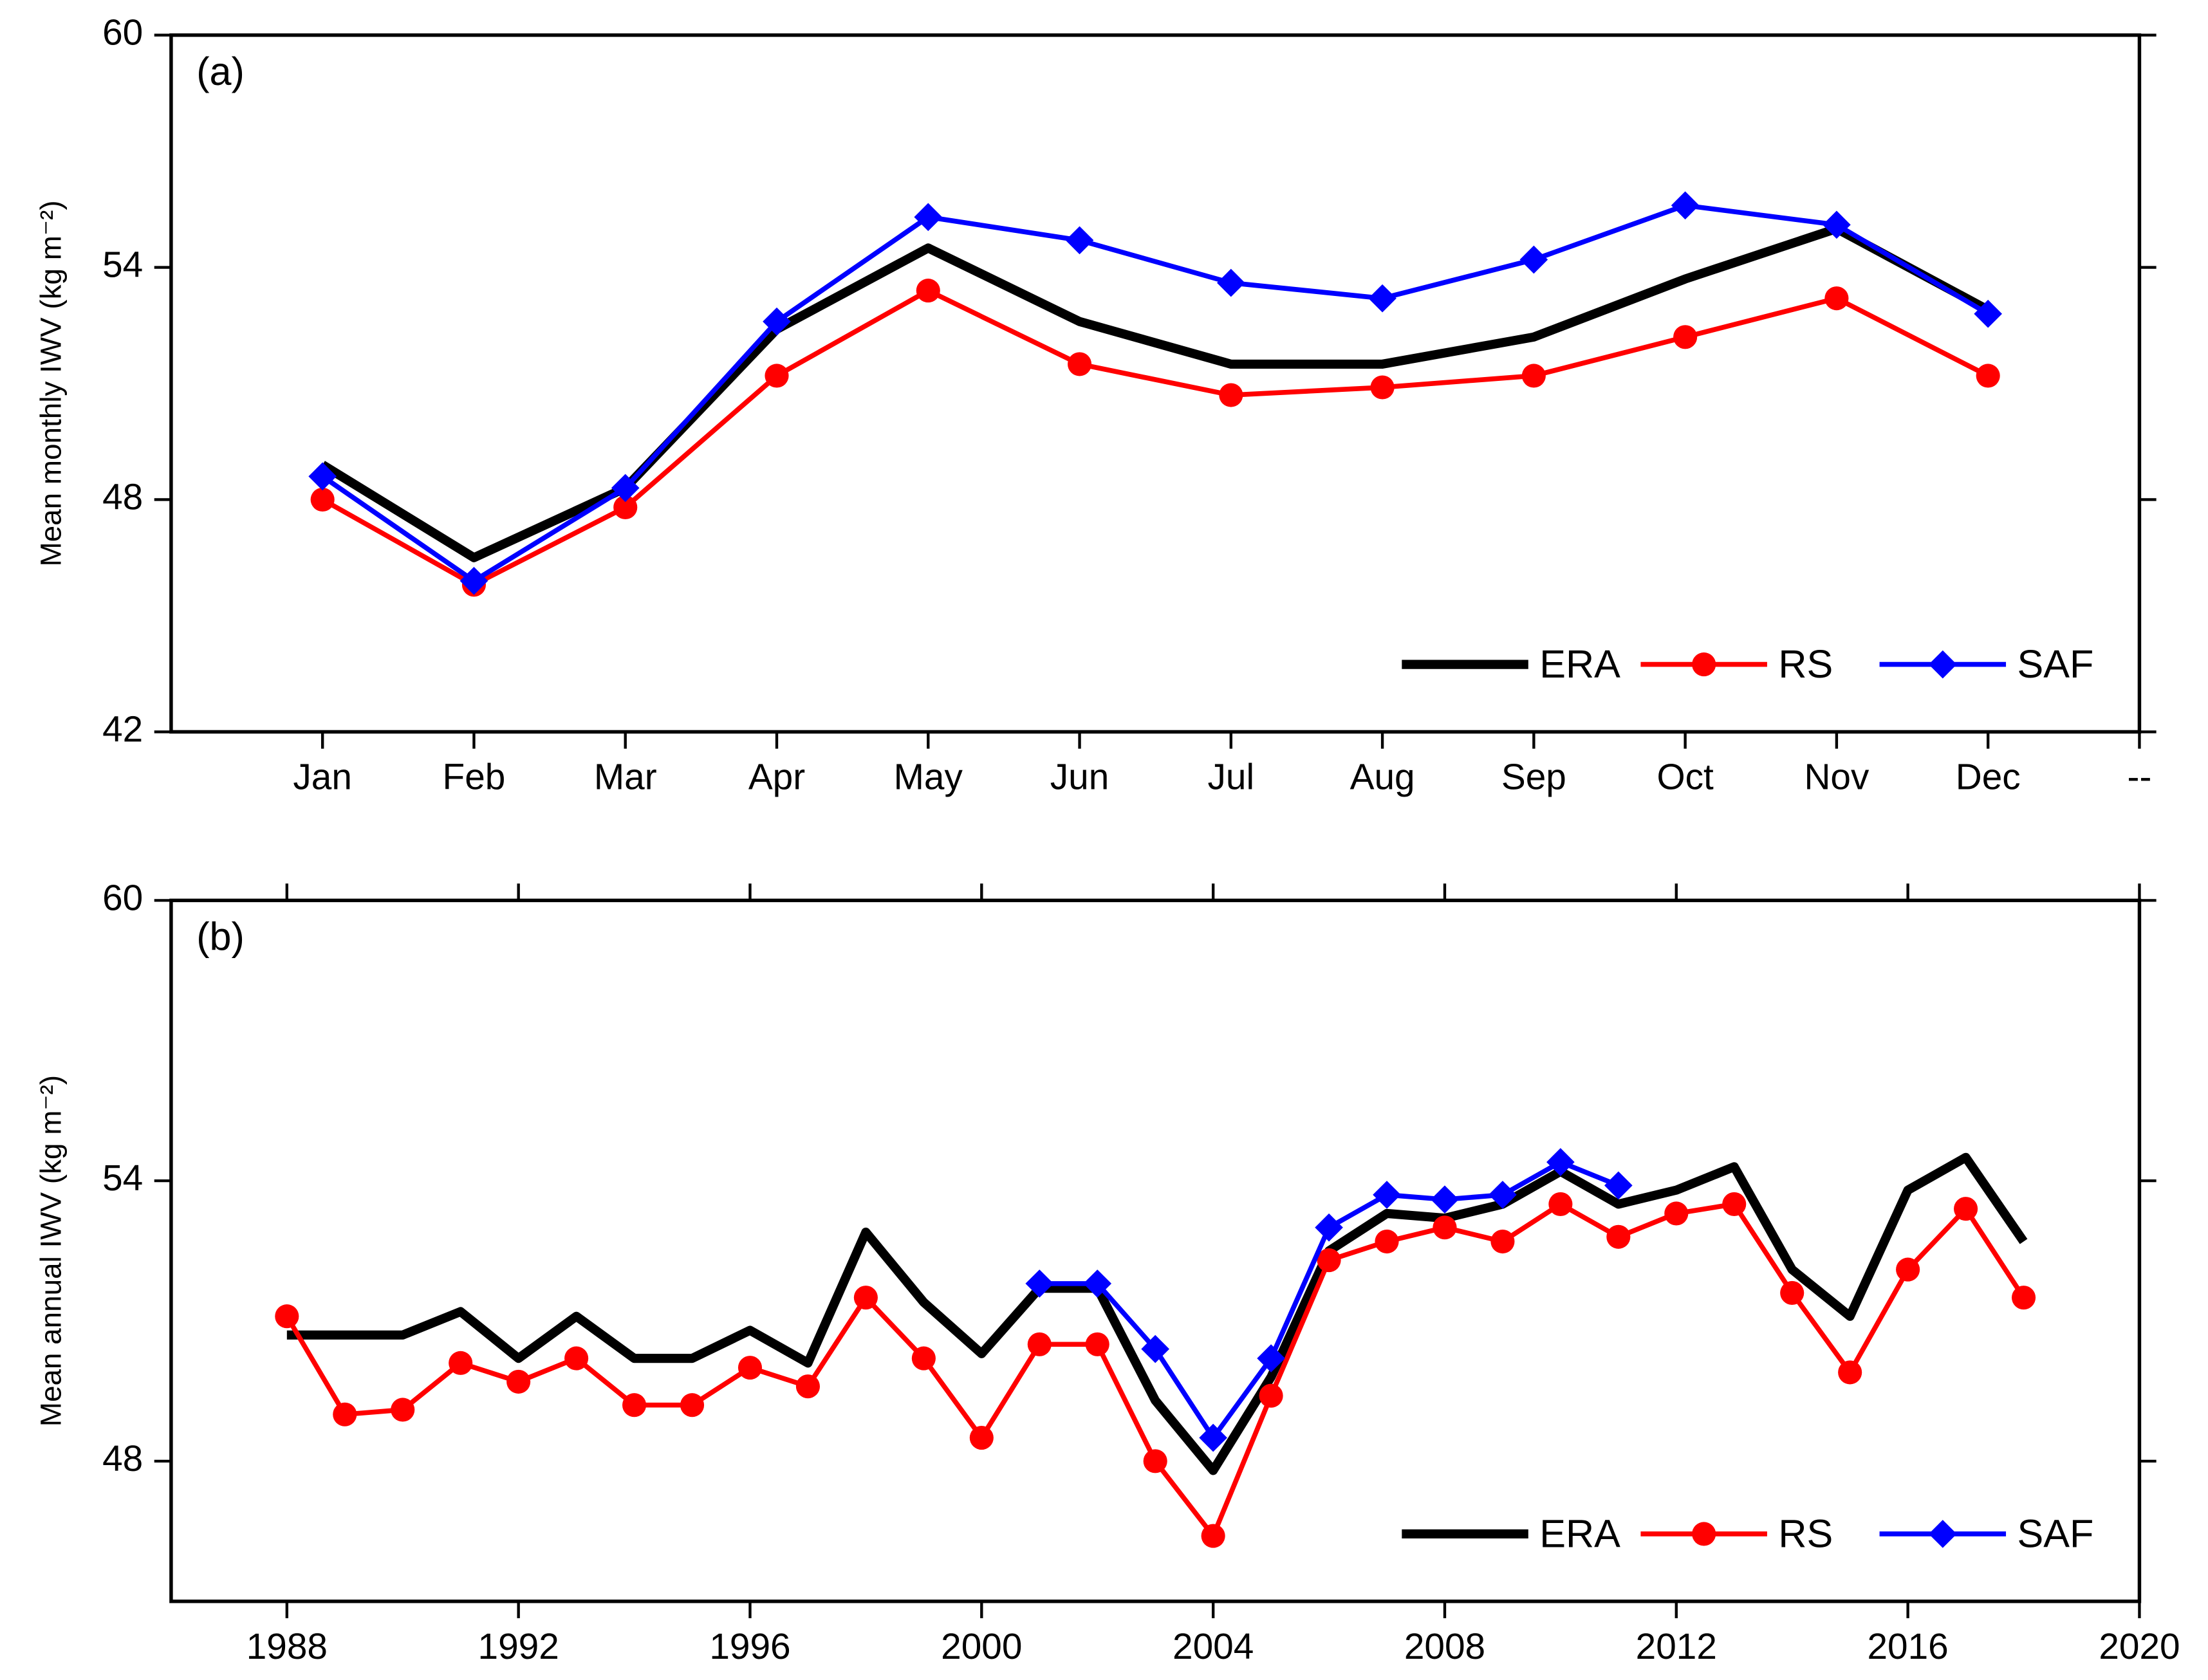  Describe the element at coordinates (1444, 1647) in the screenshot. I see `x-tick-label: 2008` at that location.